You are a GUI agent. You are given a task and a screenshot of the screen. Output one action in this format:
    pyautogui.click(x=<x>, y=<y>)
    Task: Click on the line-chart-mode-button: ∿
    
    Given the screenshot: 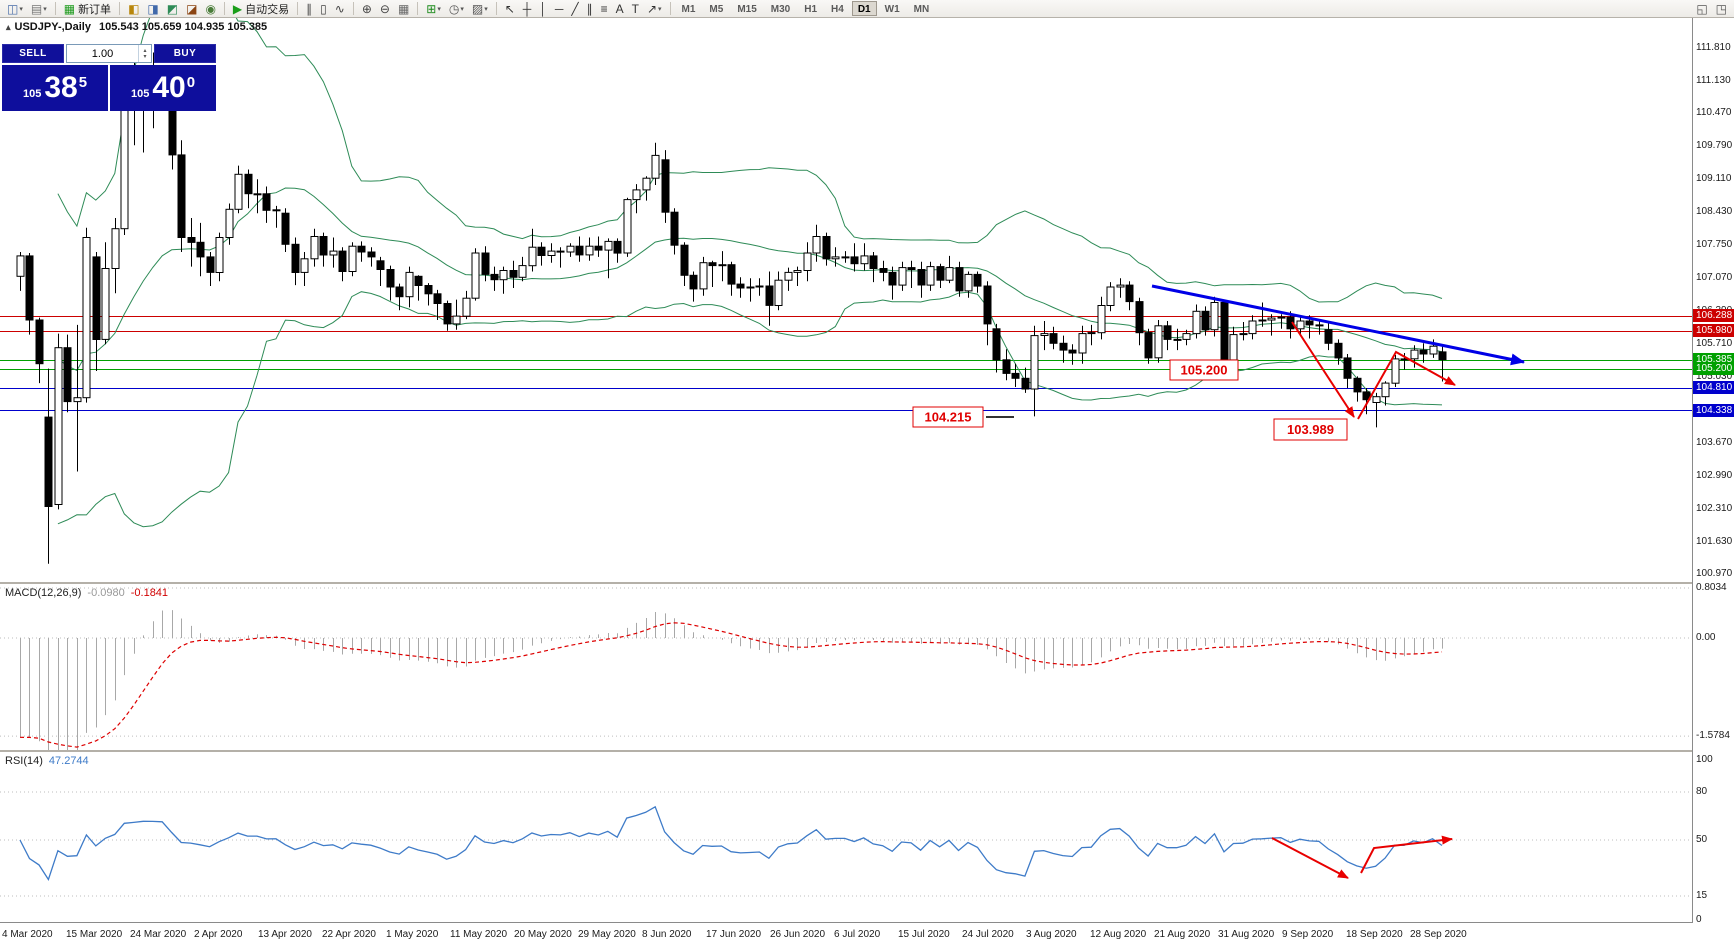 What is the action you would take?
    pyautogui.click(x=340, y=9)
    